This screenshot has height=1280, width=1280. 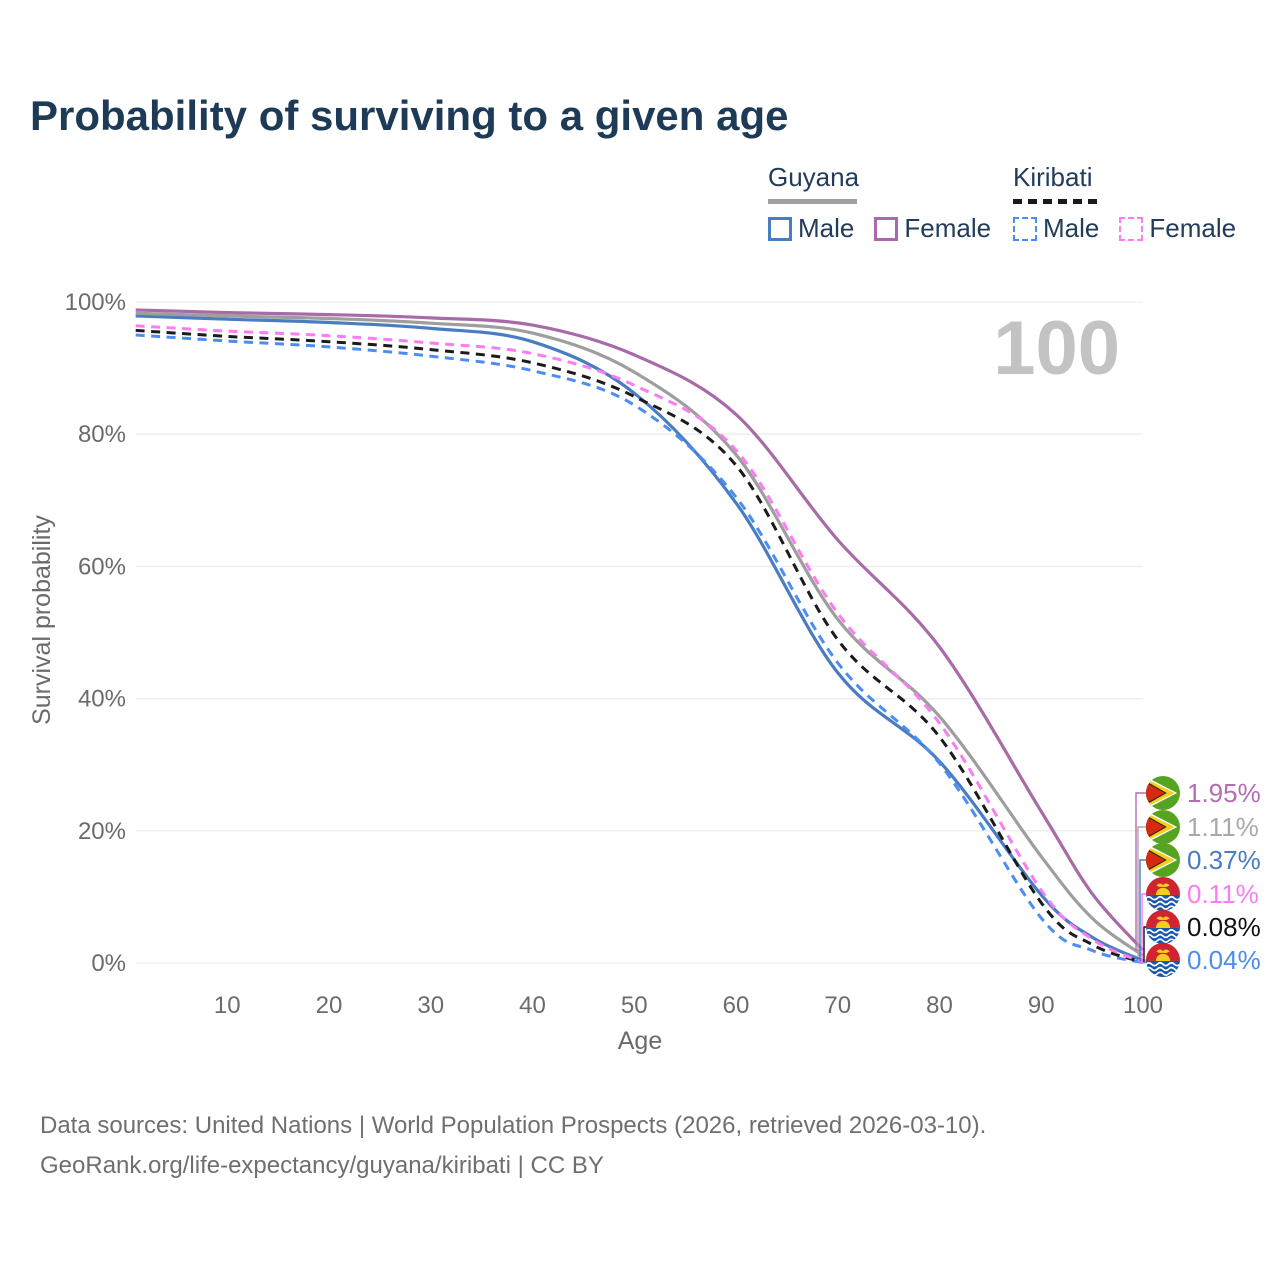 I want to click on end-label-kiribati-male: 0.04%, so click(x=1203, y=960).